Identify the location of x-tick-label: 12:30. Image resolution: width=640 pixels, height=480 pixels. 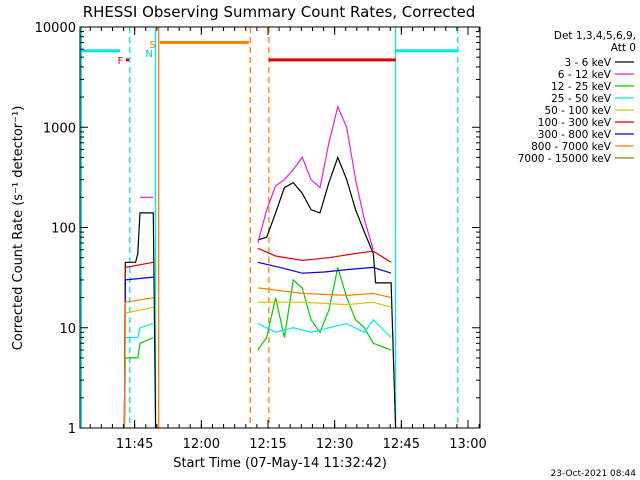
(334, 444).